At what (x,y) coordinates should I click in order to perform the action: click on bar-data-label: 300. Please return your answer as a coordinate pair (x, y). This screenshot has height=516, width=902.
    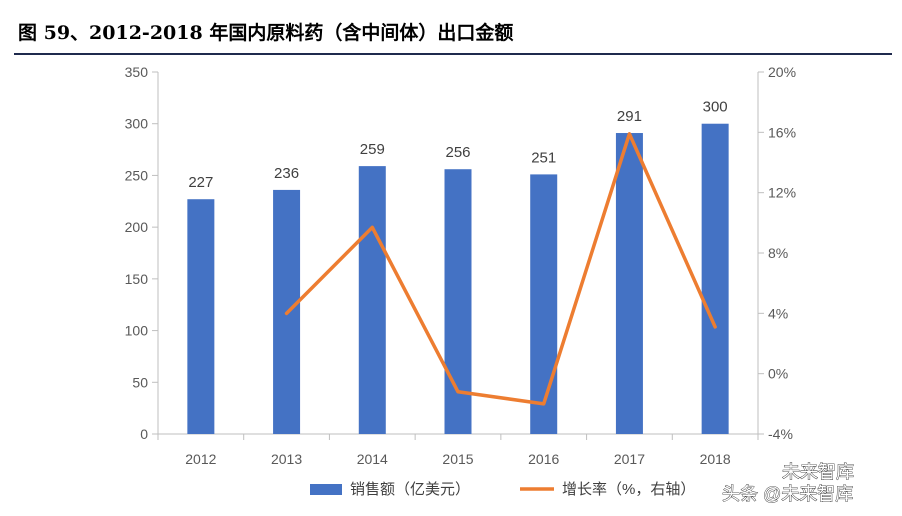
    Looking at the image, I should click on (715, 107).